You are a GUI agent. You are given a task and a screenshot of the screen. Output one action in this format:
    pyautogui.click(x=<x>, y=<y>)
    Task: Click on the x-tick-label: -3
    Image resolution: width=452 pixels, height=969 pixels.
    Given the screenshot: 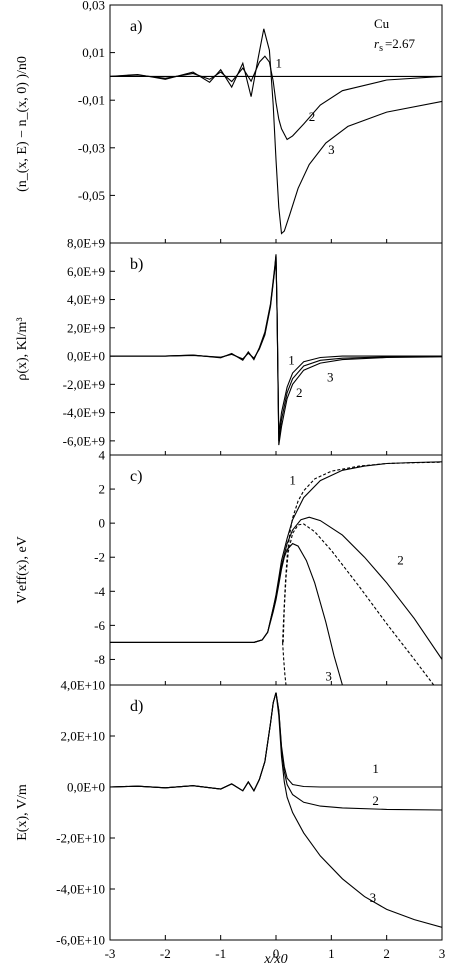 What is the action you would take?
    pyautogui.click(x=110, y=953)
    